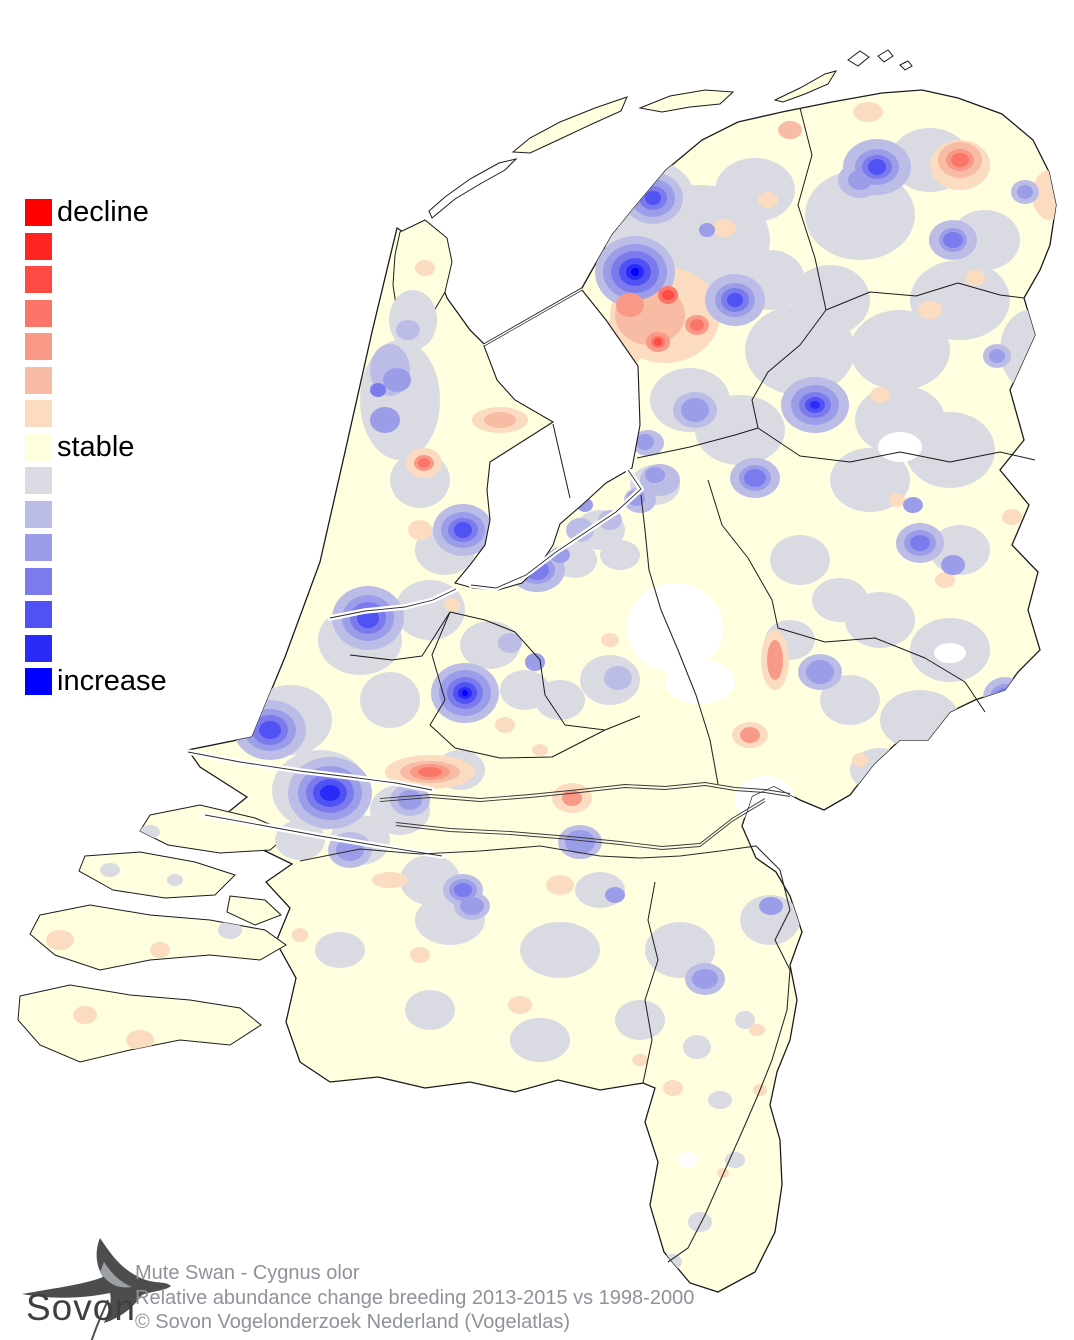 The width and height of the screenshot is (1074, 1340). Describe the element at coordinates (103, 212) in the screenshot. I see `legend-label-decline: decline` at that location.